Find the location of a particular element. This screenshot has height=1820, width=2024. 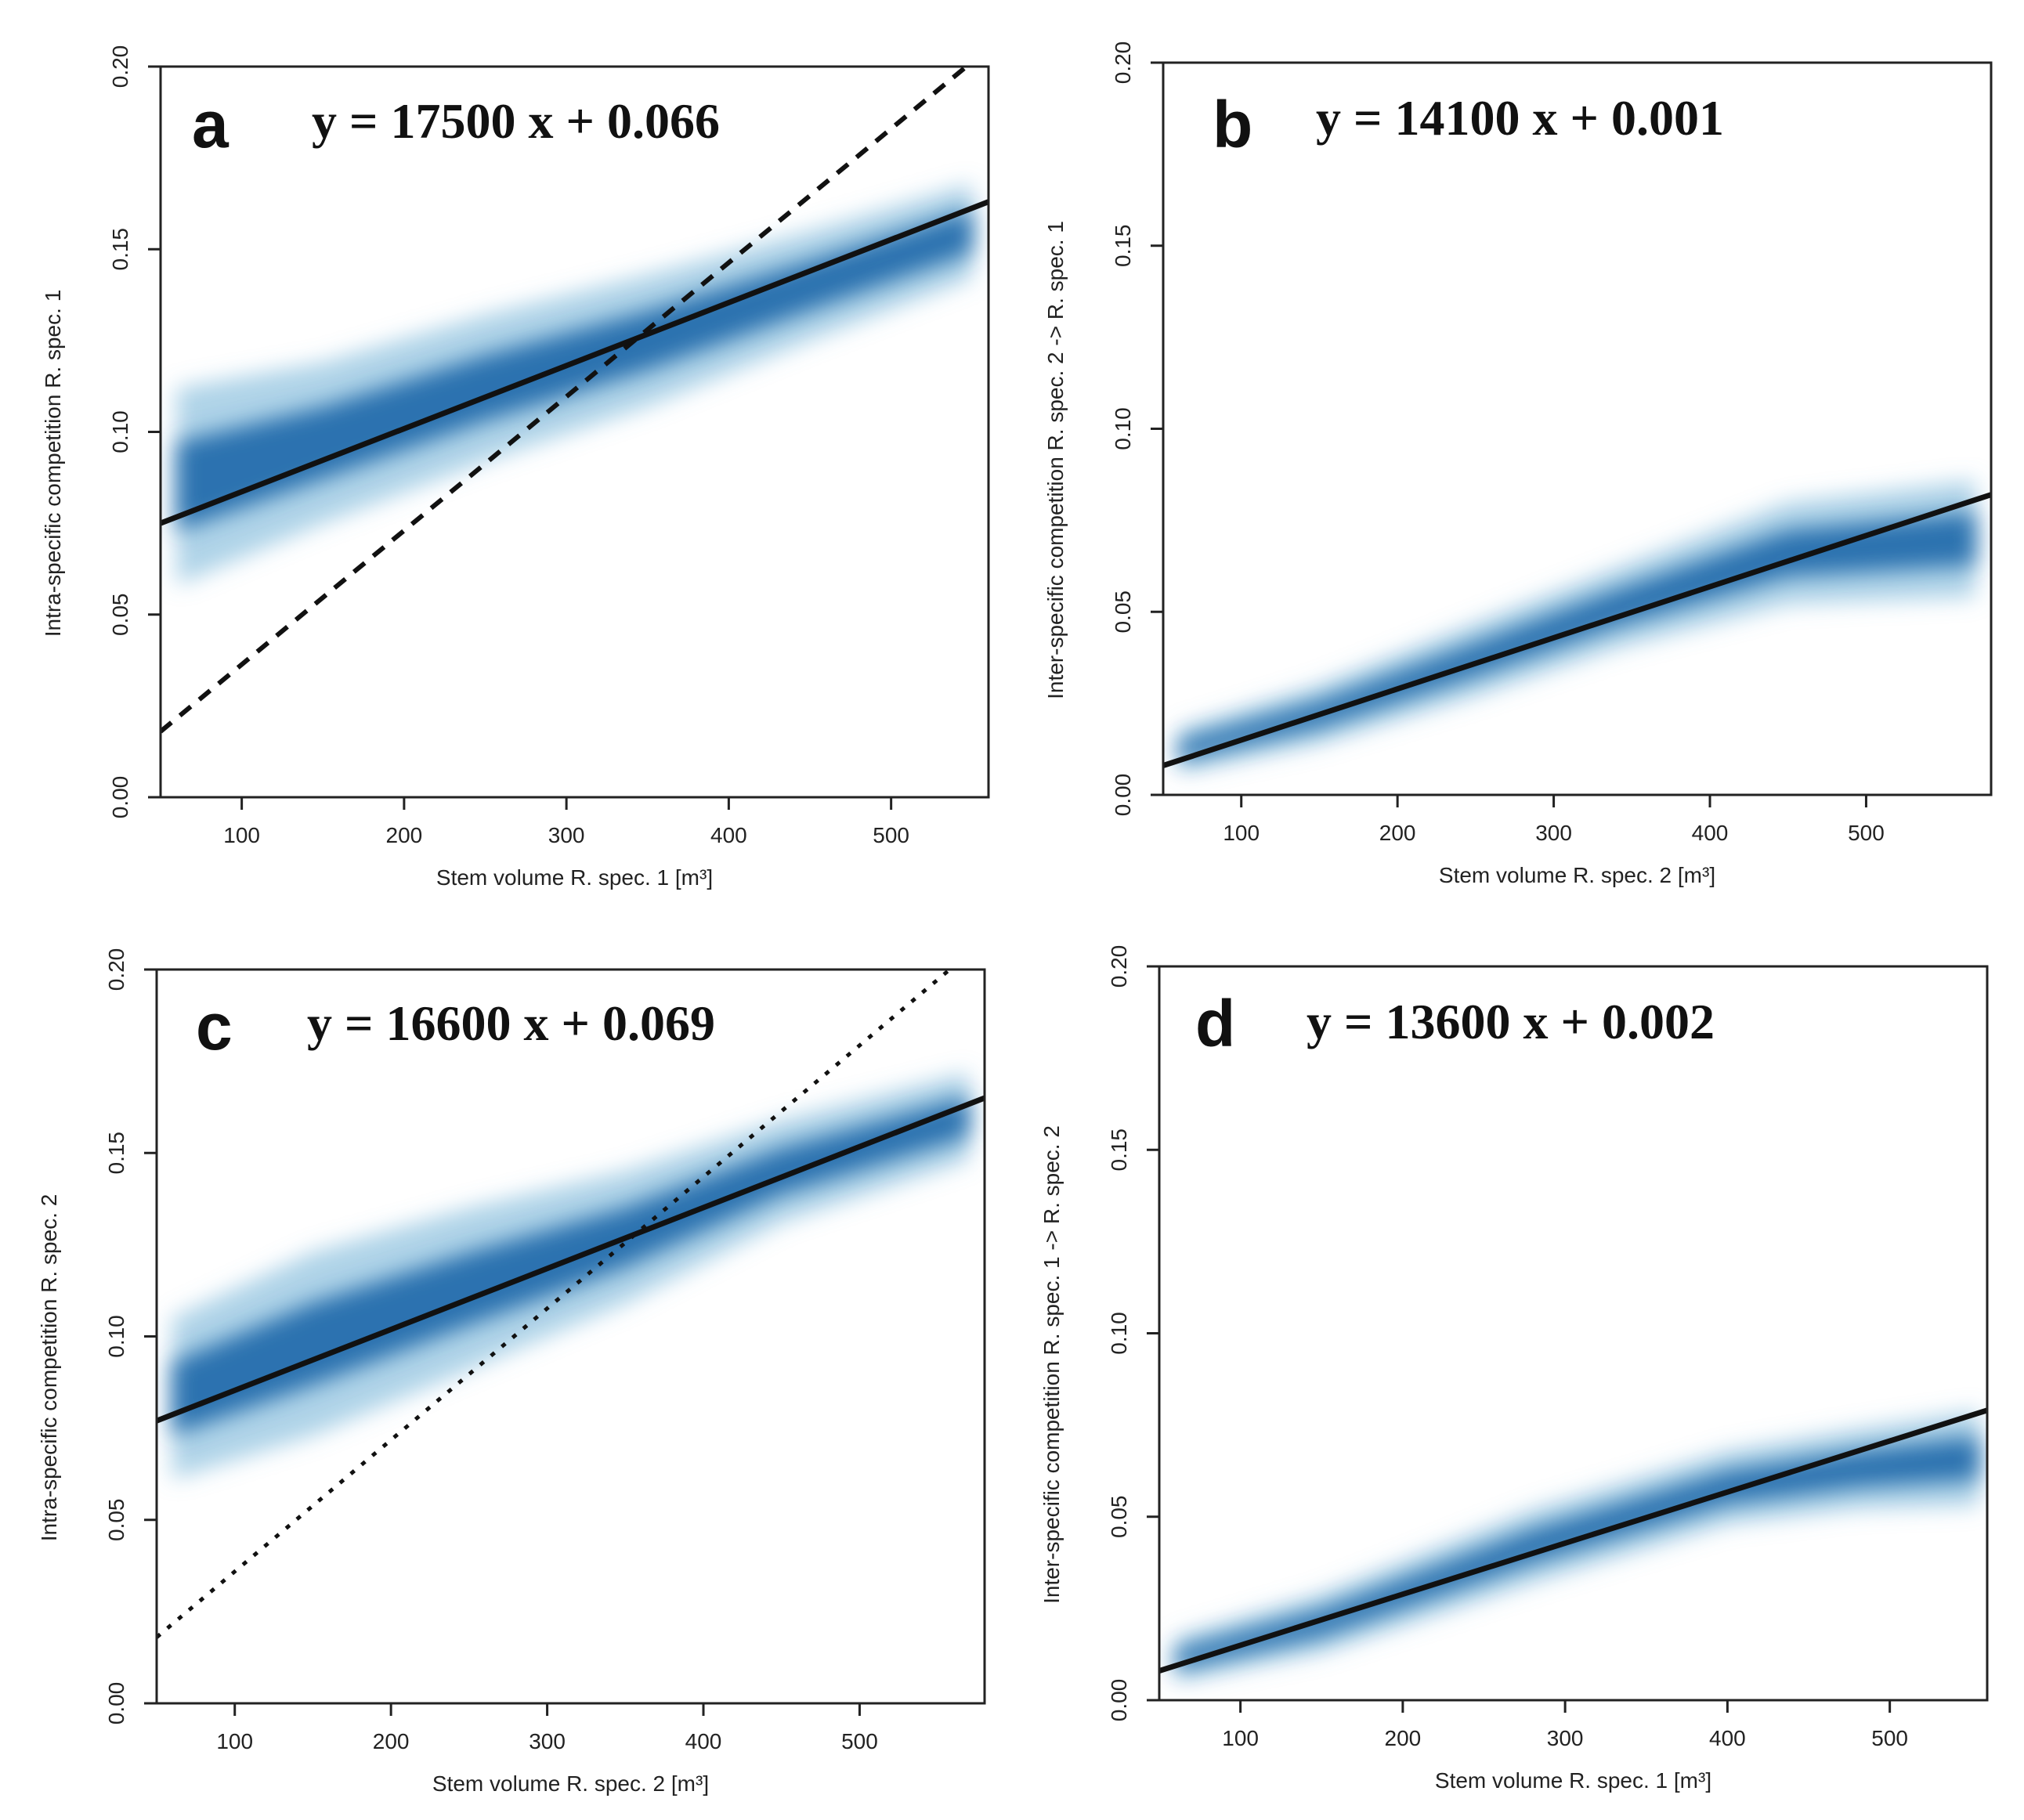

x-tick-label-b: 100 is located at coordinates (1241, 833).